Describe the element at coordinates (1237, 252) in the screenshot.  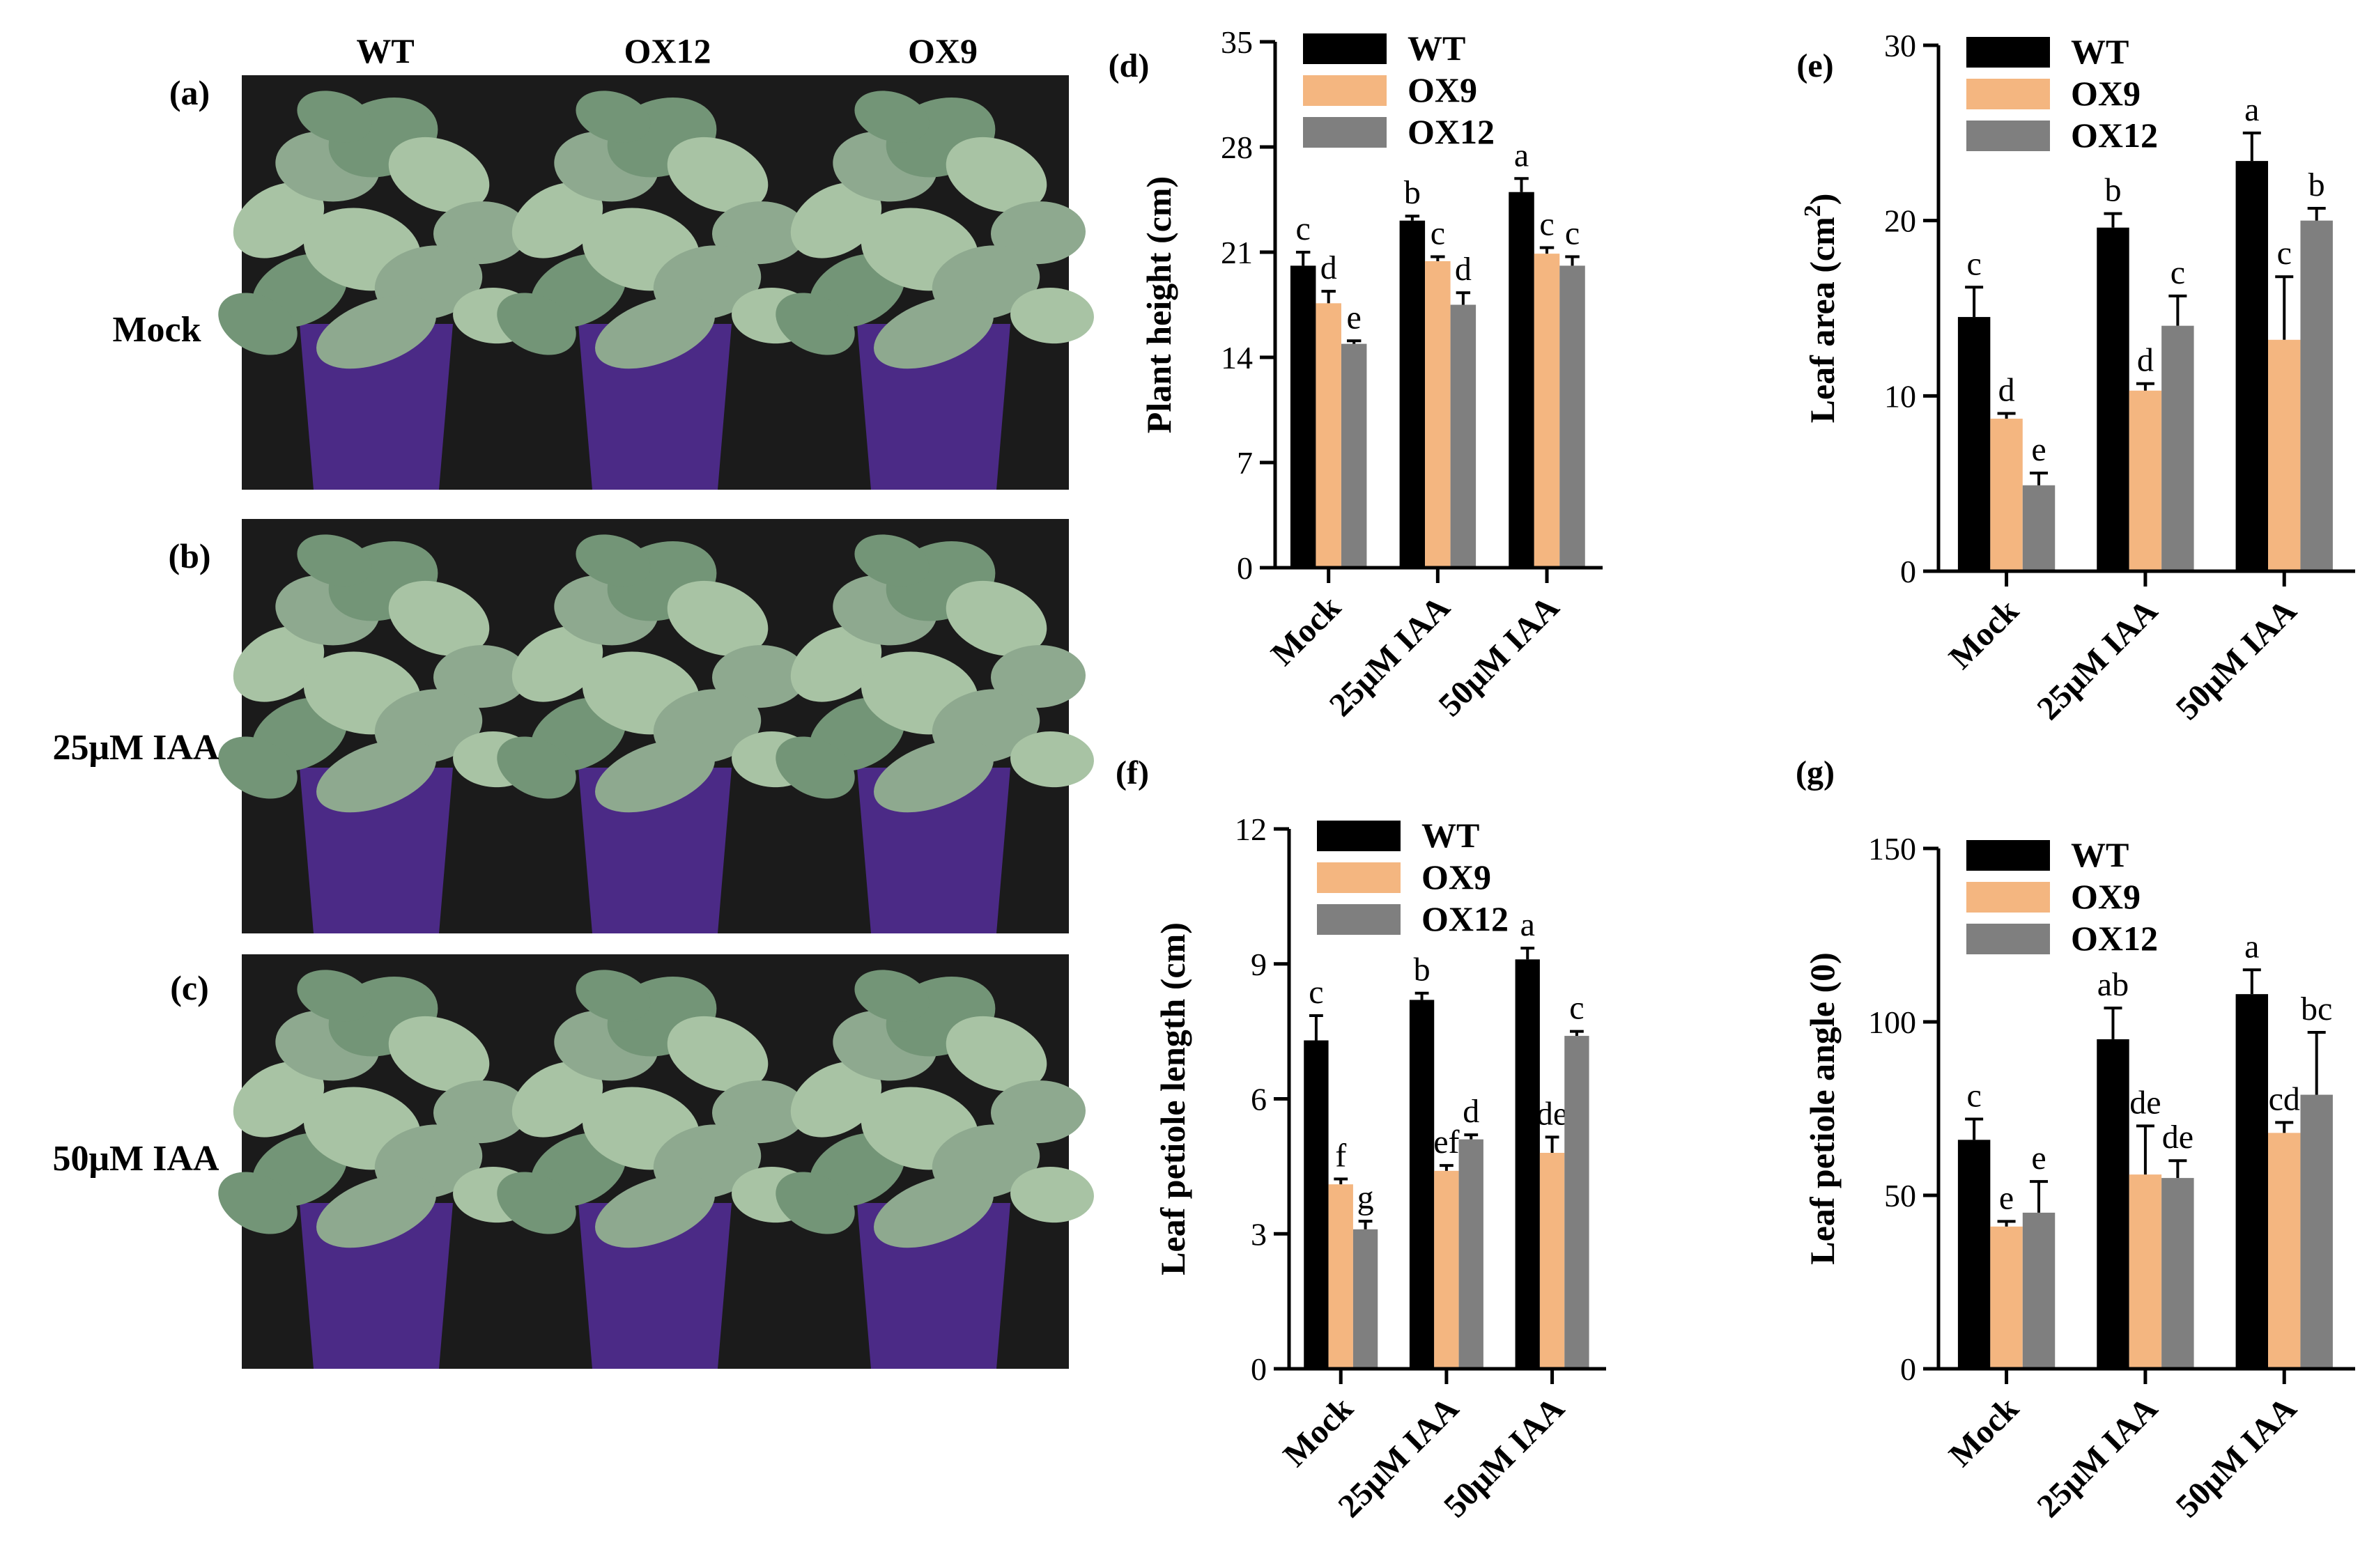
I see `y-tick-label: 21` at that location.